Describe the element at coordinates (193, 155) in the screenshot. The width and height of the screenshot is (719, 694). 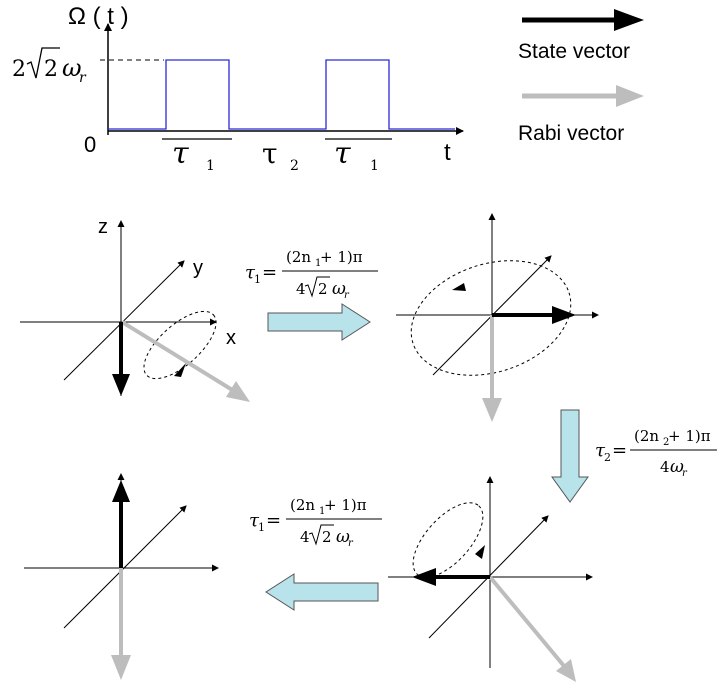
I see `interval-label-tau1-first: τ 1` at that location.